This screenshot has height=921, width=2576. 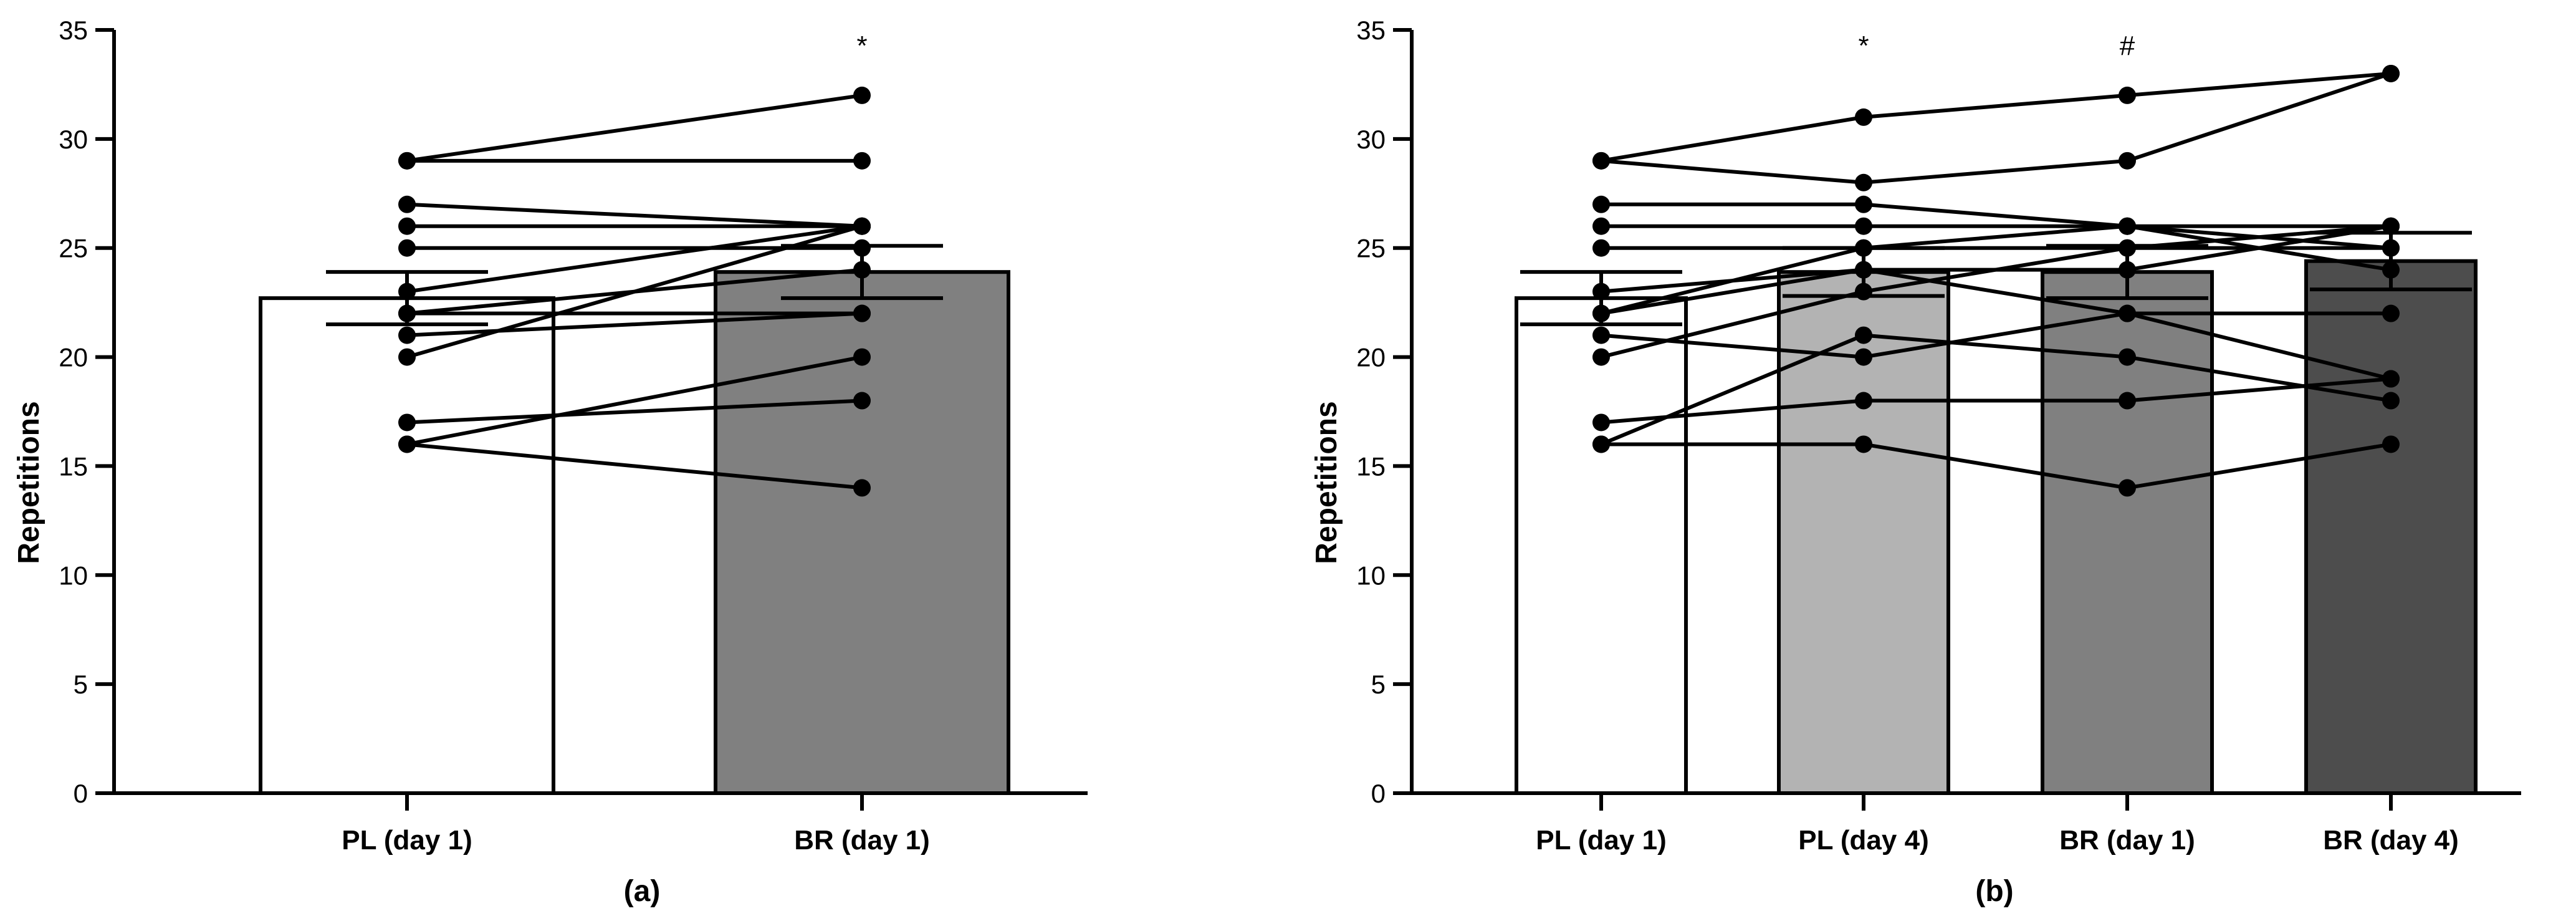 I want to click on x-tick-label-2: PL (day 4), so click(x=1863, y=840).